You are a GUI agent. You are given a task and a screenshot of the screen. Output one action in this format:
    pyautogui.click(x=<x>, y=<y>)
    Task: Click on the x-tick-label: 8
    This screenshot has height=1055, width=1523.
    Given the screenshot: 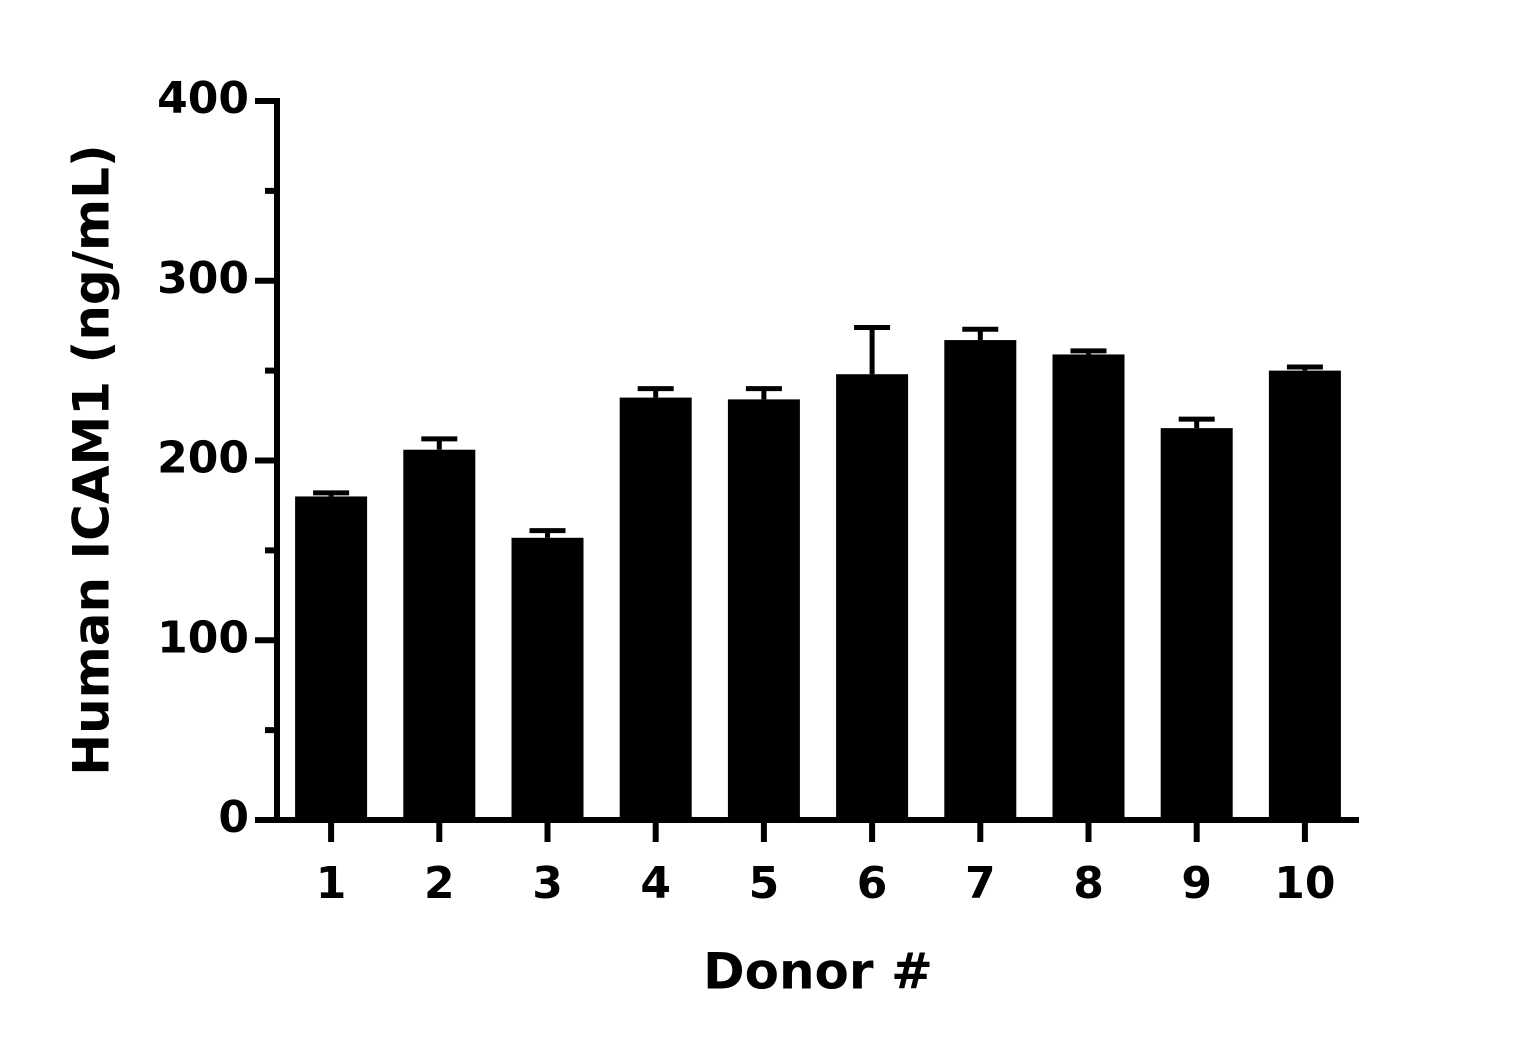 What is the action you would take?
    pyautogui.click(x=1088, y=883)
    